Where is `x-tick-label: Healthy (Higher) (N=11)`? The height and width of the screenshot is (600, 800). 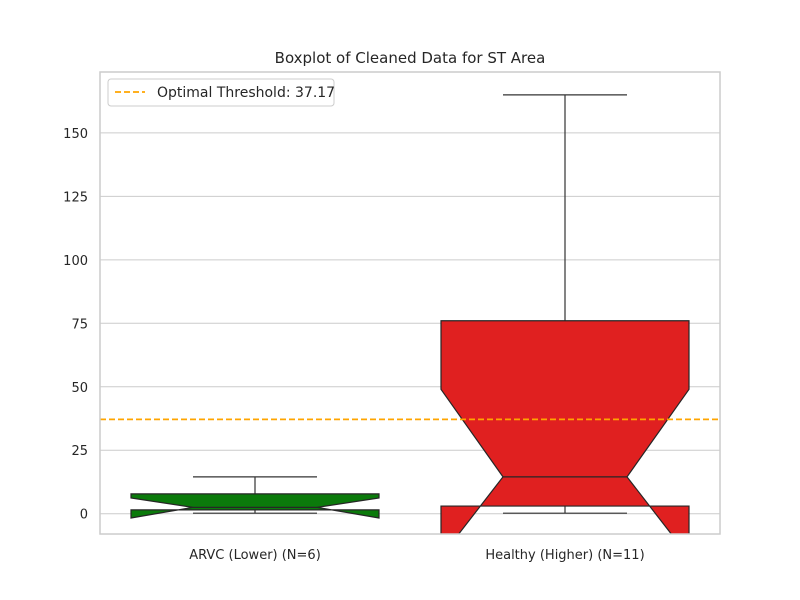 x-tick-label: Healthy (Higher) (N=11) is located at coordinates (564, 555).